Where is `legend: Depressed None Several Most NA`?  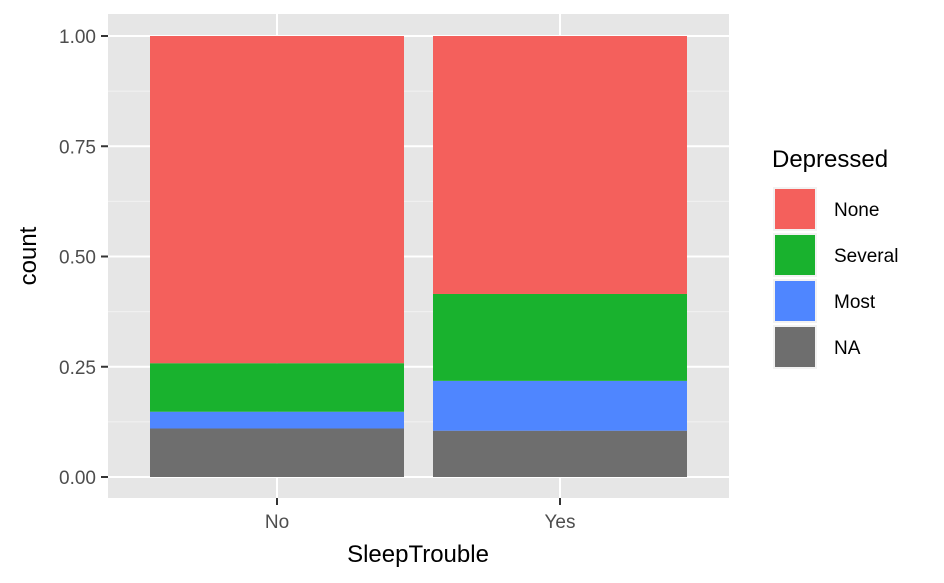 legend: Depressed None Several Most NA is located at coordinates (835, 257).